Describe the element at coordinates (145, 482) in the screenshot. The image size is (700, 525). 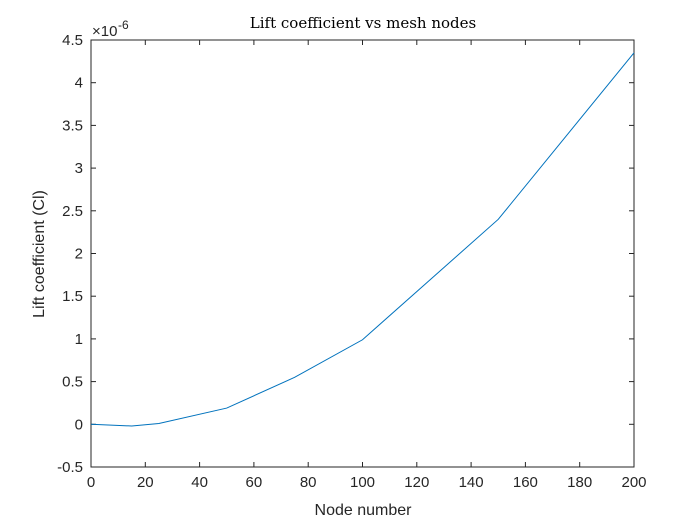
I see `x-tick-label: 20` at that location.